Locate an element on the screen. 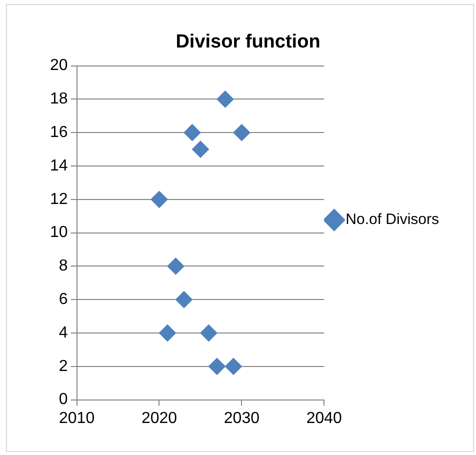 The height and width of the screenshot is (455, 476). y-tick-label: 20 is located at coordinates (59, 65).